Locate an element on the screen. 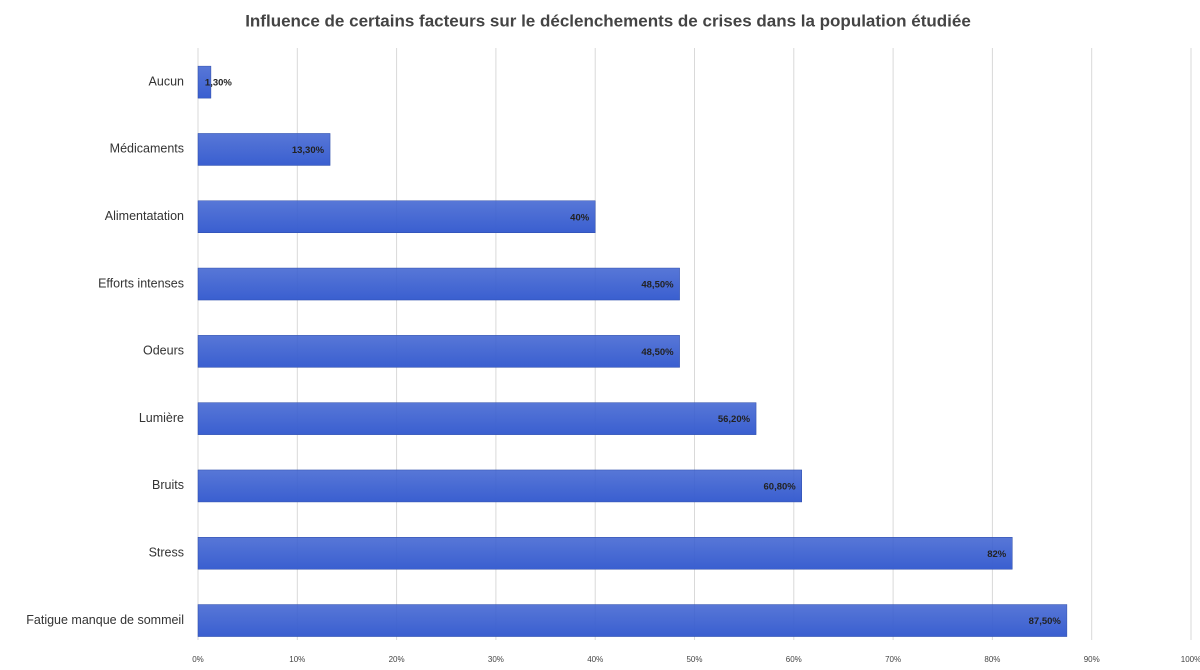  y-tick-label: Alimentatation is located at coordinates (144, 216).